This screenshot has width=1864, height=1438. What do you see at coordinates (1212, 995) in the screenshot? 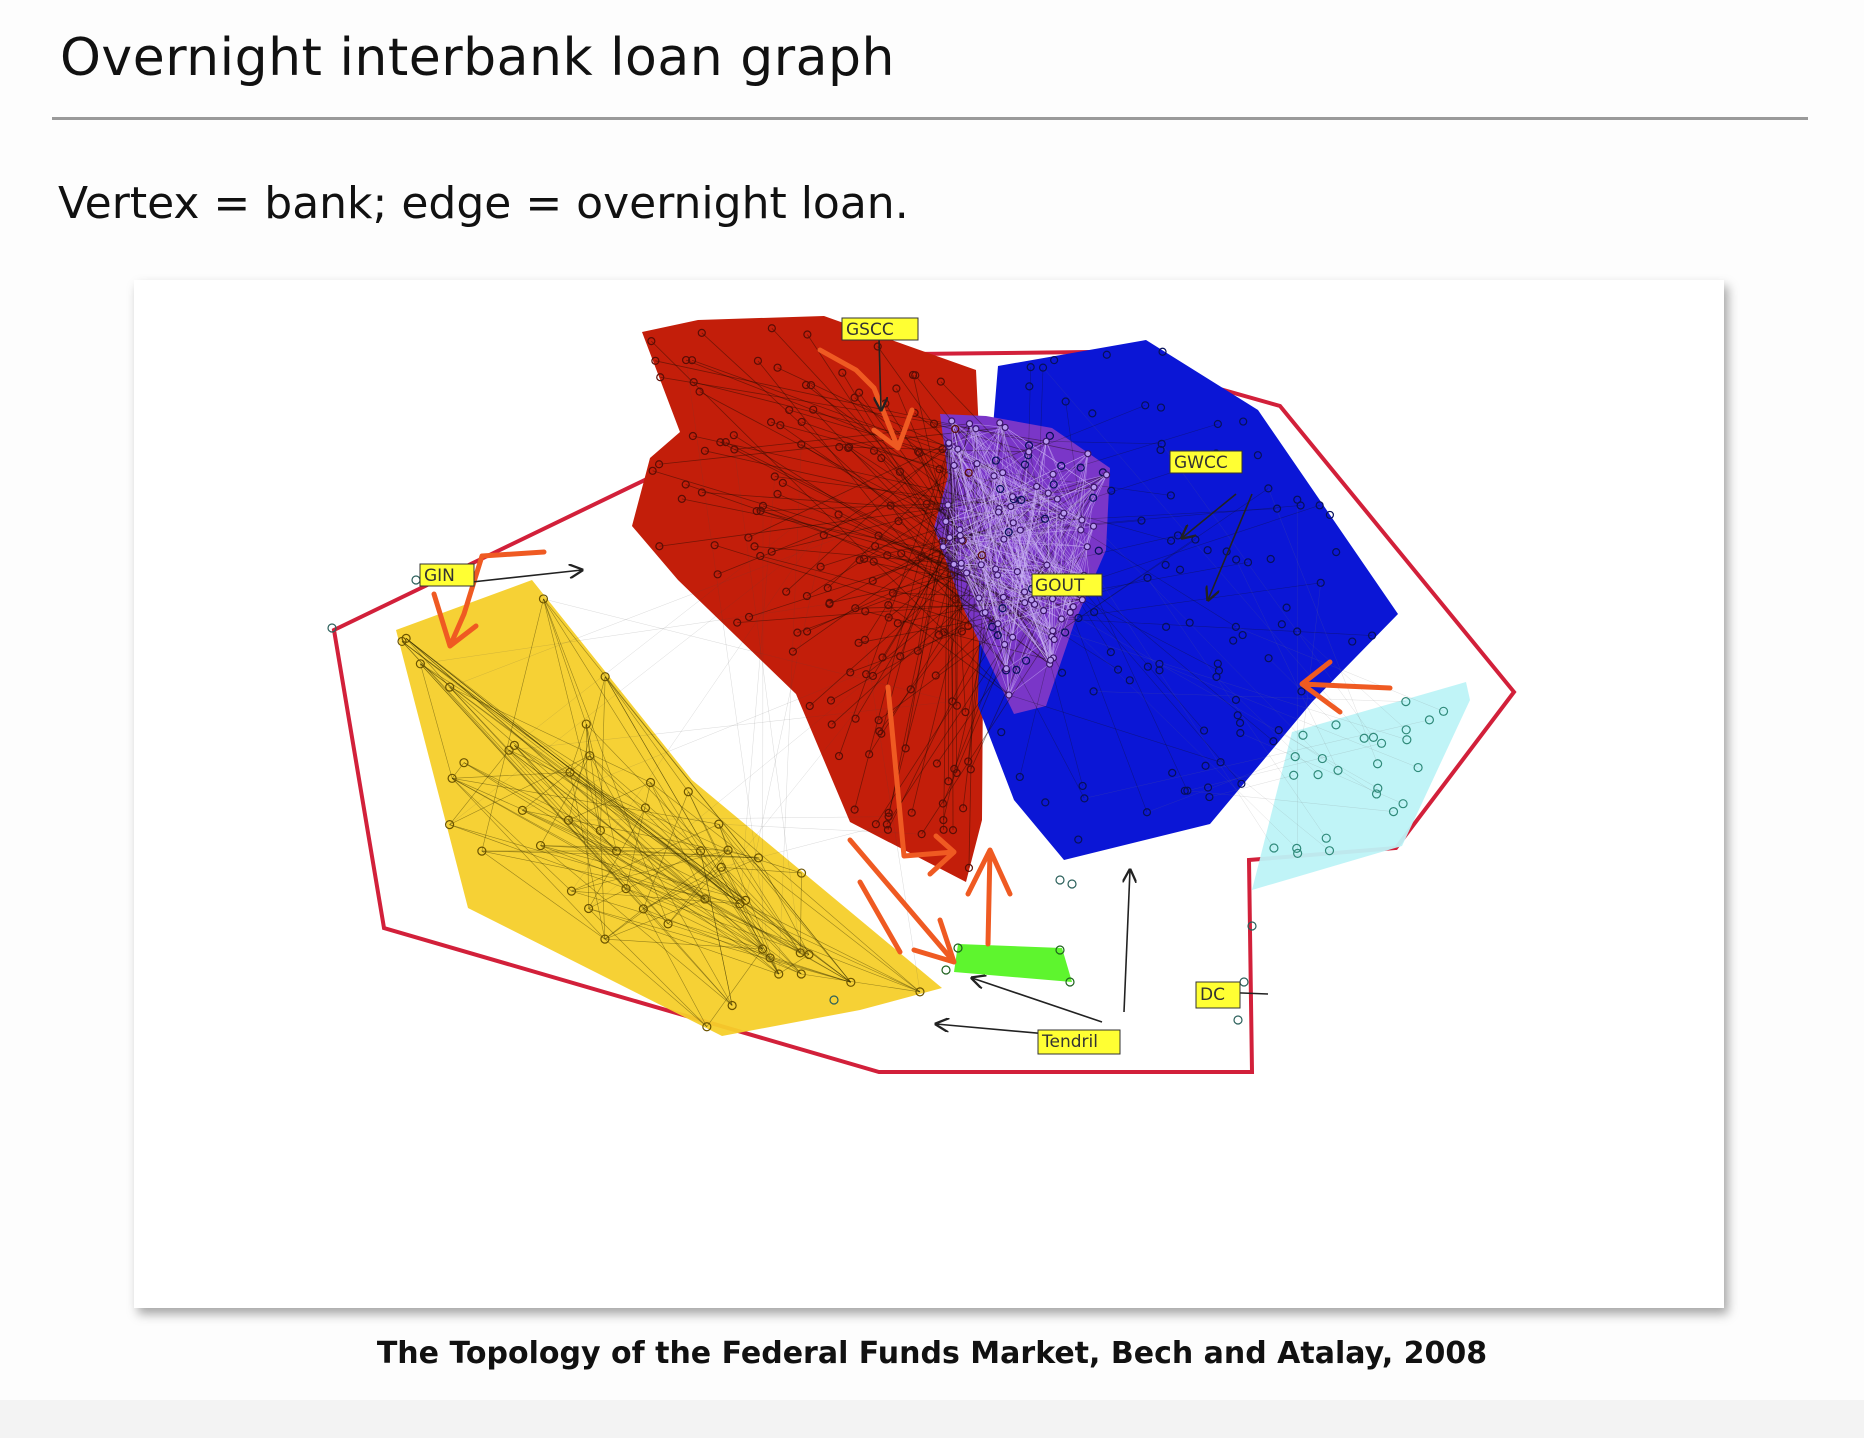
I see `dc-label-text: DC` at bounding box center [1212, 995].